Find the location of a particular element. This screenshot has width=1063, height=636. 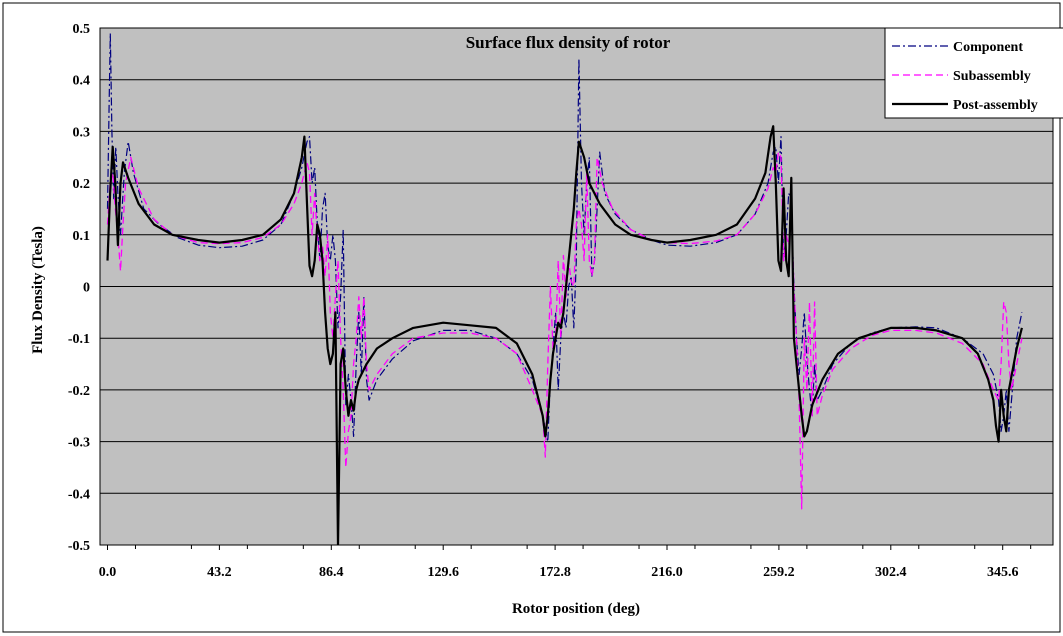

legend: Component Subassembly Post-assembly is located at coordinates (973, 73).